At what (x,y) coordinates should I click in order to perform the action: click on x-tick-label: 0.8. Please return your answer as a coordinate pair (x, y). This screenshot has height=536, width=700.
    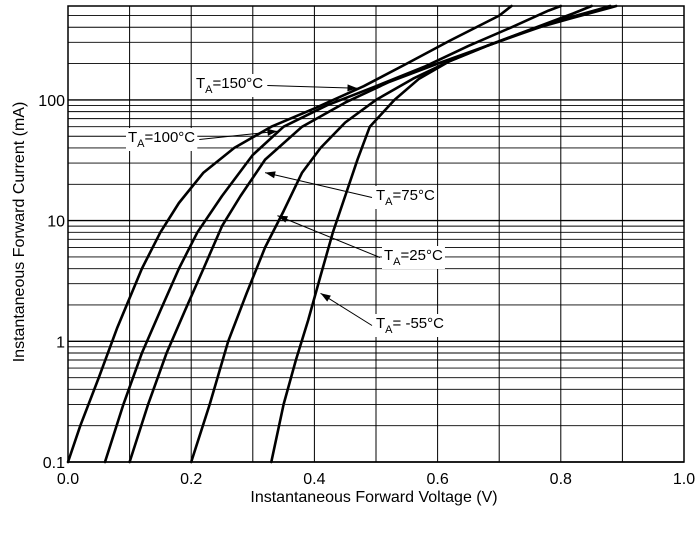
    Looking at the image, I should click on (561, 479).